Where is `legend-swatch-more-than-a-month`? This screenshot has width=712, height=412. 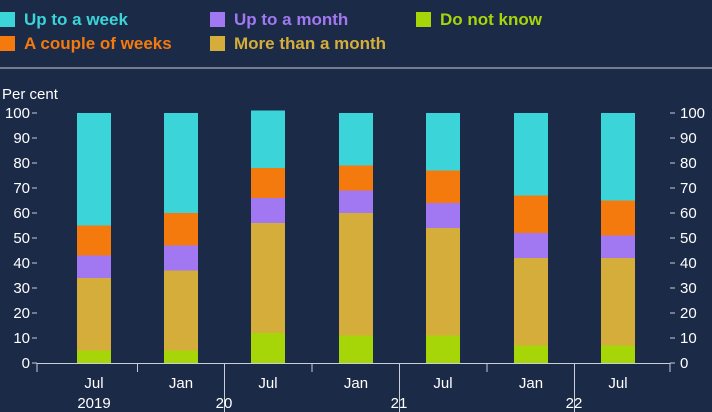 legend-swatch-more-than-a-month is located at coordinates (217, 43).